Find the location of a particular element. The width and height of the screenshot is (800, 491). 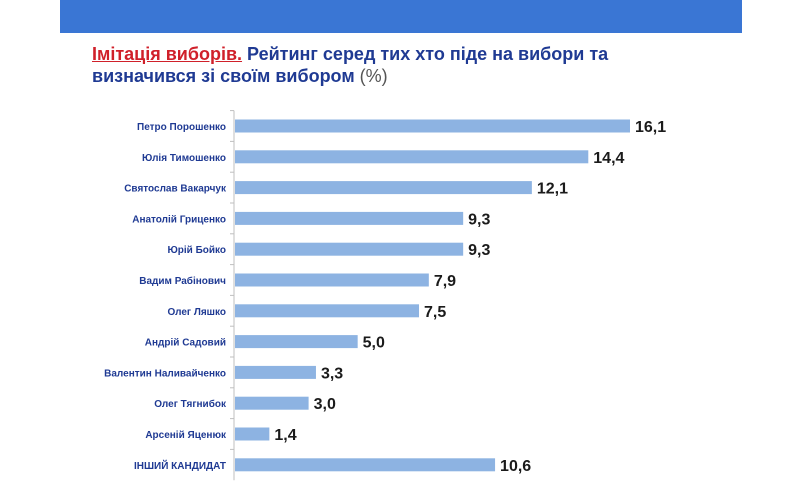

data-label: 7,5 is located at coordinates (435, 312).